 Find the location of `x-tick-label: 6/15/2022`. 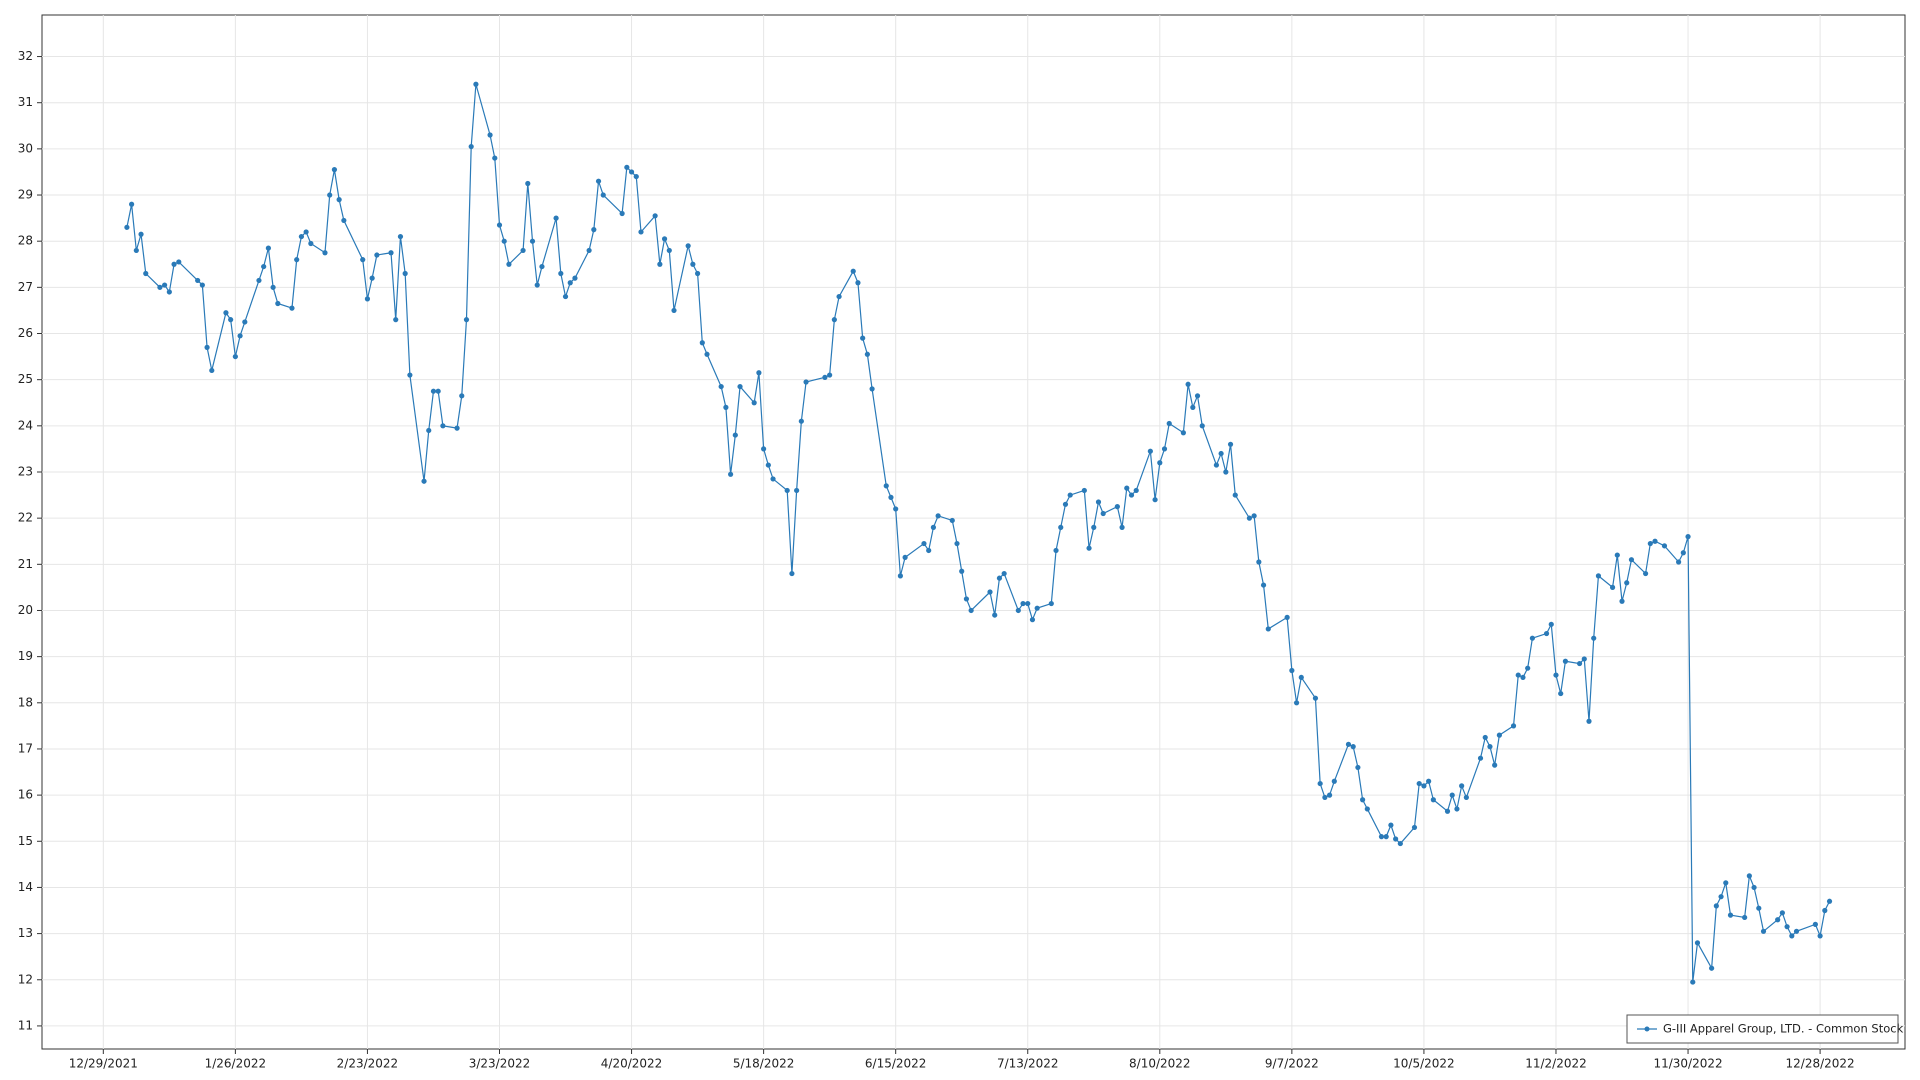

x-tick-label: 6/15/2022 is located at coordinates (896, 1064).